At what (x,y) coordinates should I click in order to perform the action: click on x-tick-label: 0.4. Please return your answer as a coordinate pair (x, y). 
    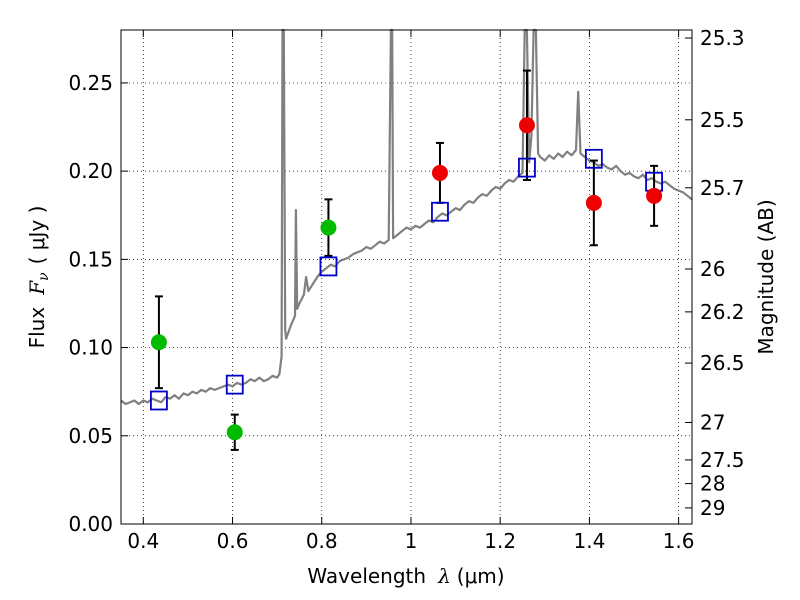
    Looking at the image, I should click on (143, 541).